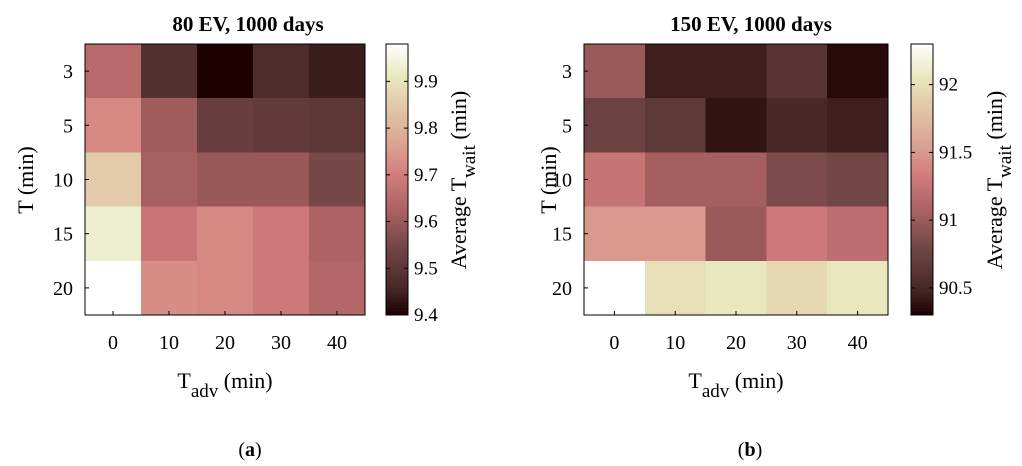 This screenshot has height=466, width=1022. I want to click on y-tick-label: 15, so click(562, 235).